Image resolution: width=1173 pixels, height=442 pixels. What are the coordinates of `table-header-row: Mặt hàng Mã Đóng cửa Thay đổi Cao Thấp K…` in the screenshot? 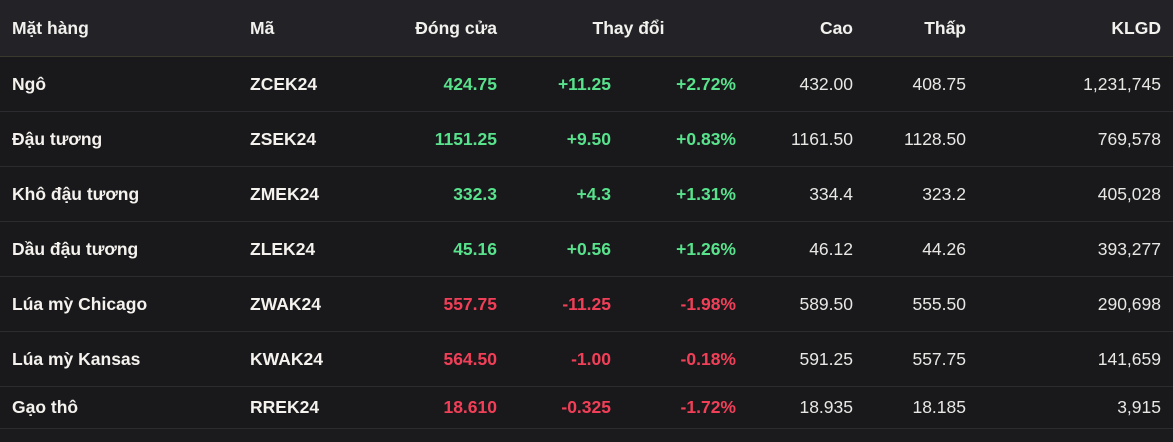 It's located at (586, 28).